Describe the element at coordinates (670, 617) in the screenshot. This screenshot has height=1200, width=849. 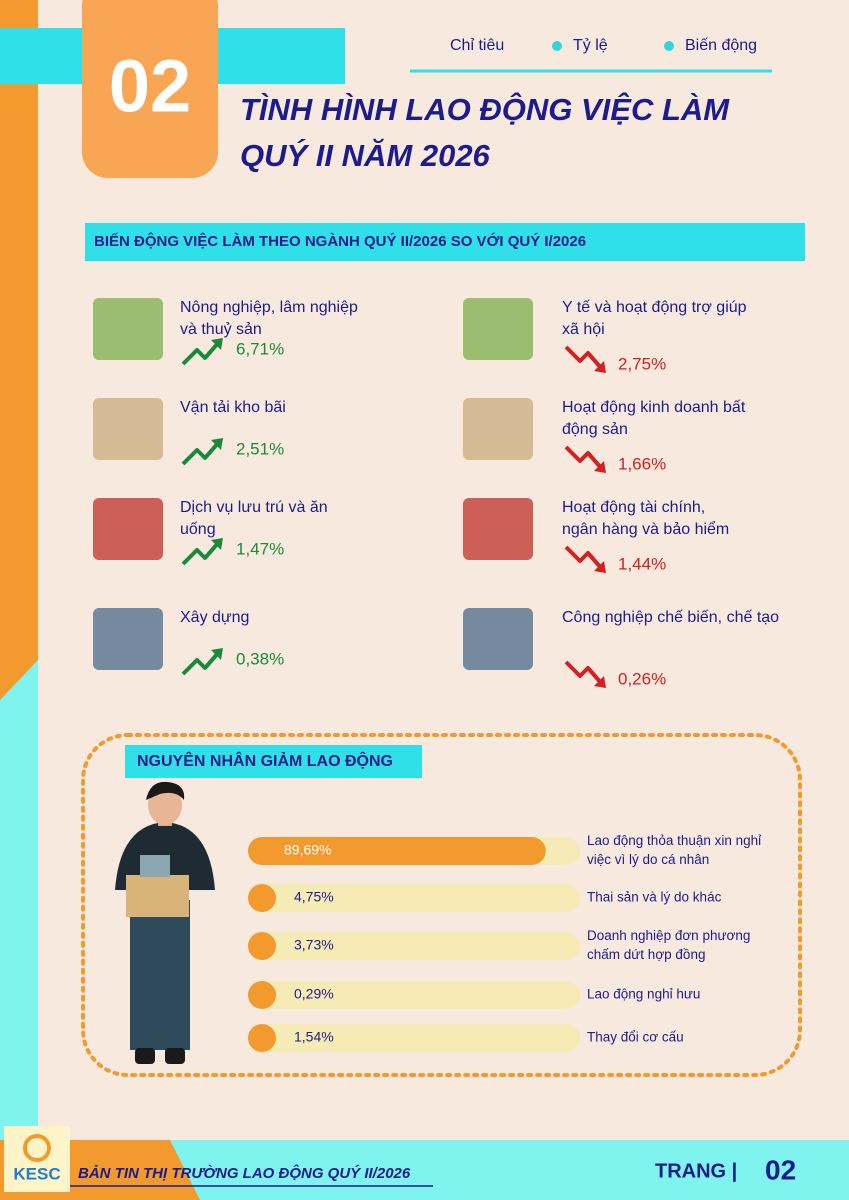
I see `industry-label: Công nghiệp chế biến, chế tạo` at that location.